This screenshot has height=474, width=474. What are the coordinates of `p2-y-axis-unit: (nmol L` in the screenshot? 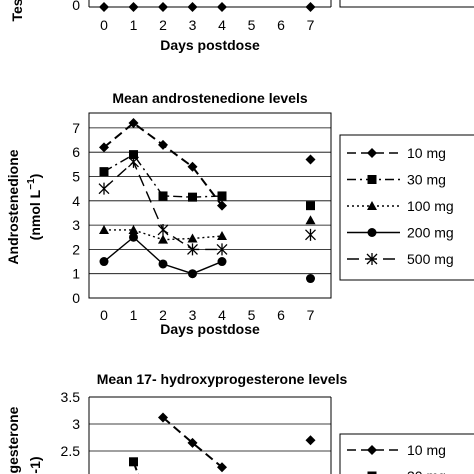 It's located at (35, 214).